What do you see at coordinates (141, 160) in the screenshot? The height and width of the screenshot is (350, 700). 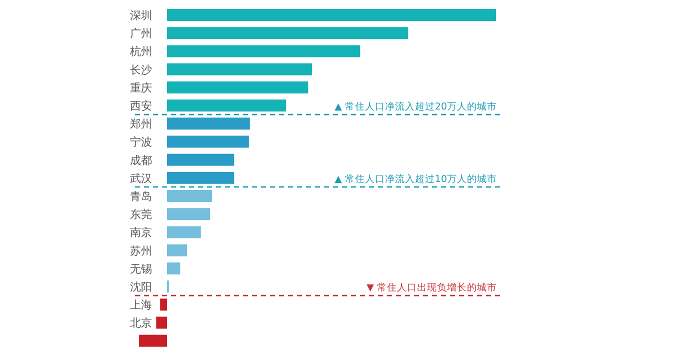 I see `y-tick-label: 成都` at bounding box center [141, 160].